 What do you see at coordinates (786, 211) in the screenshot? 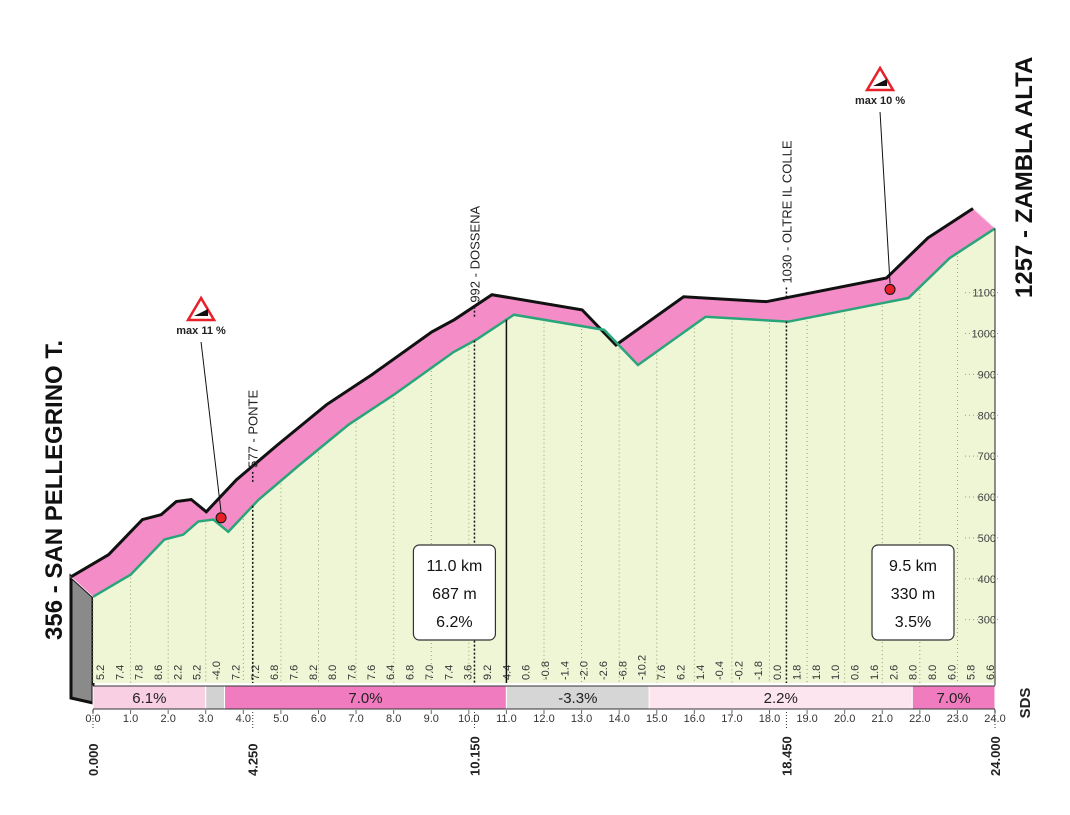
I see `waypoint-label: 1030 - OLTRE IL COLLE` at bounding box center [786, 211].